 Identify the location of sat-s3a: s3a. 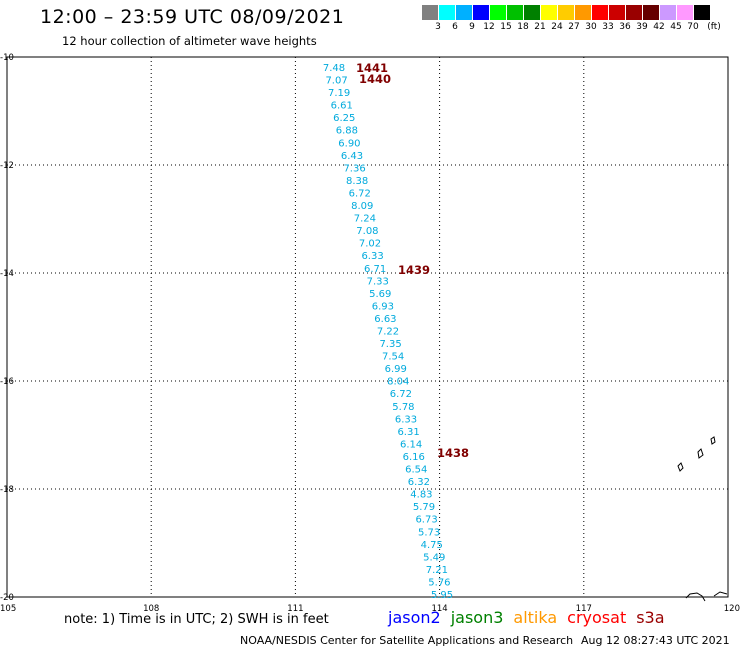
(650, 617).